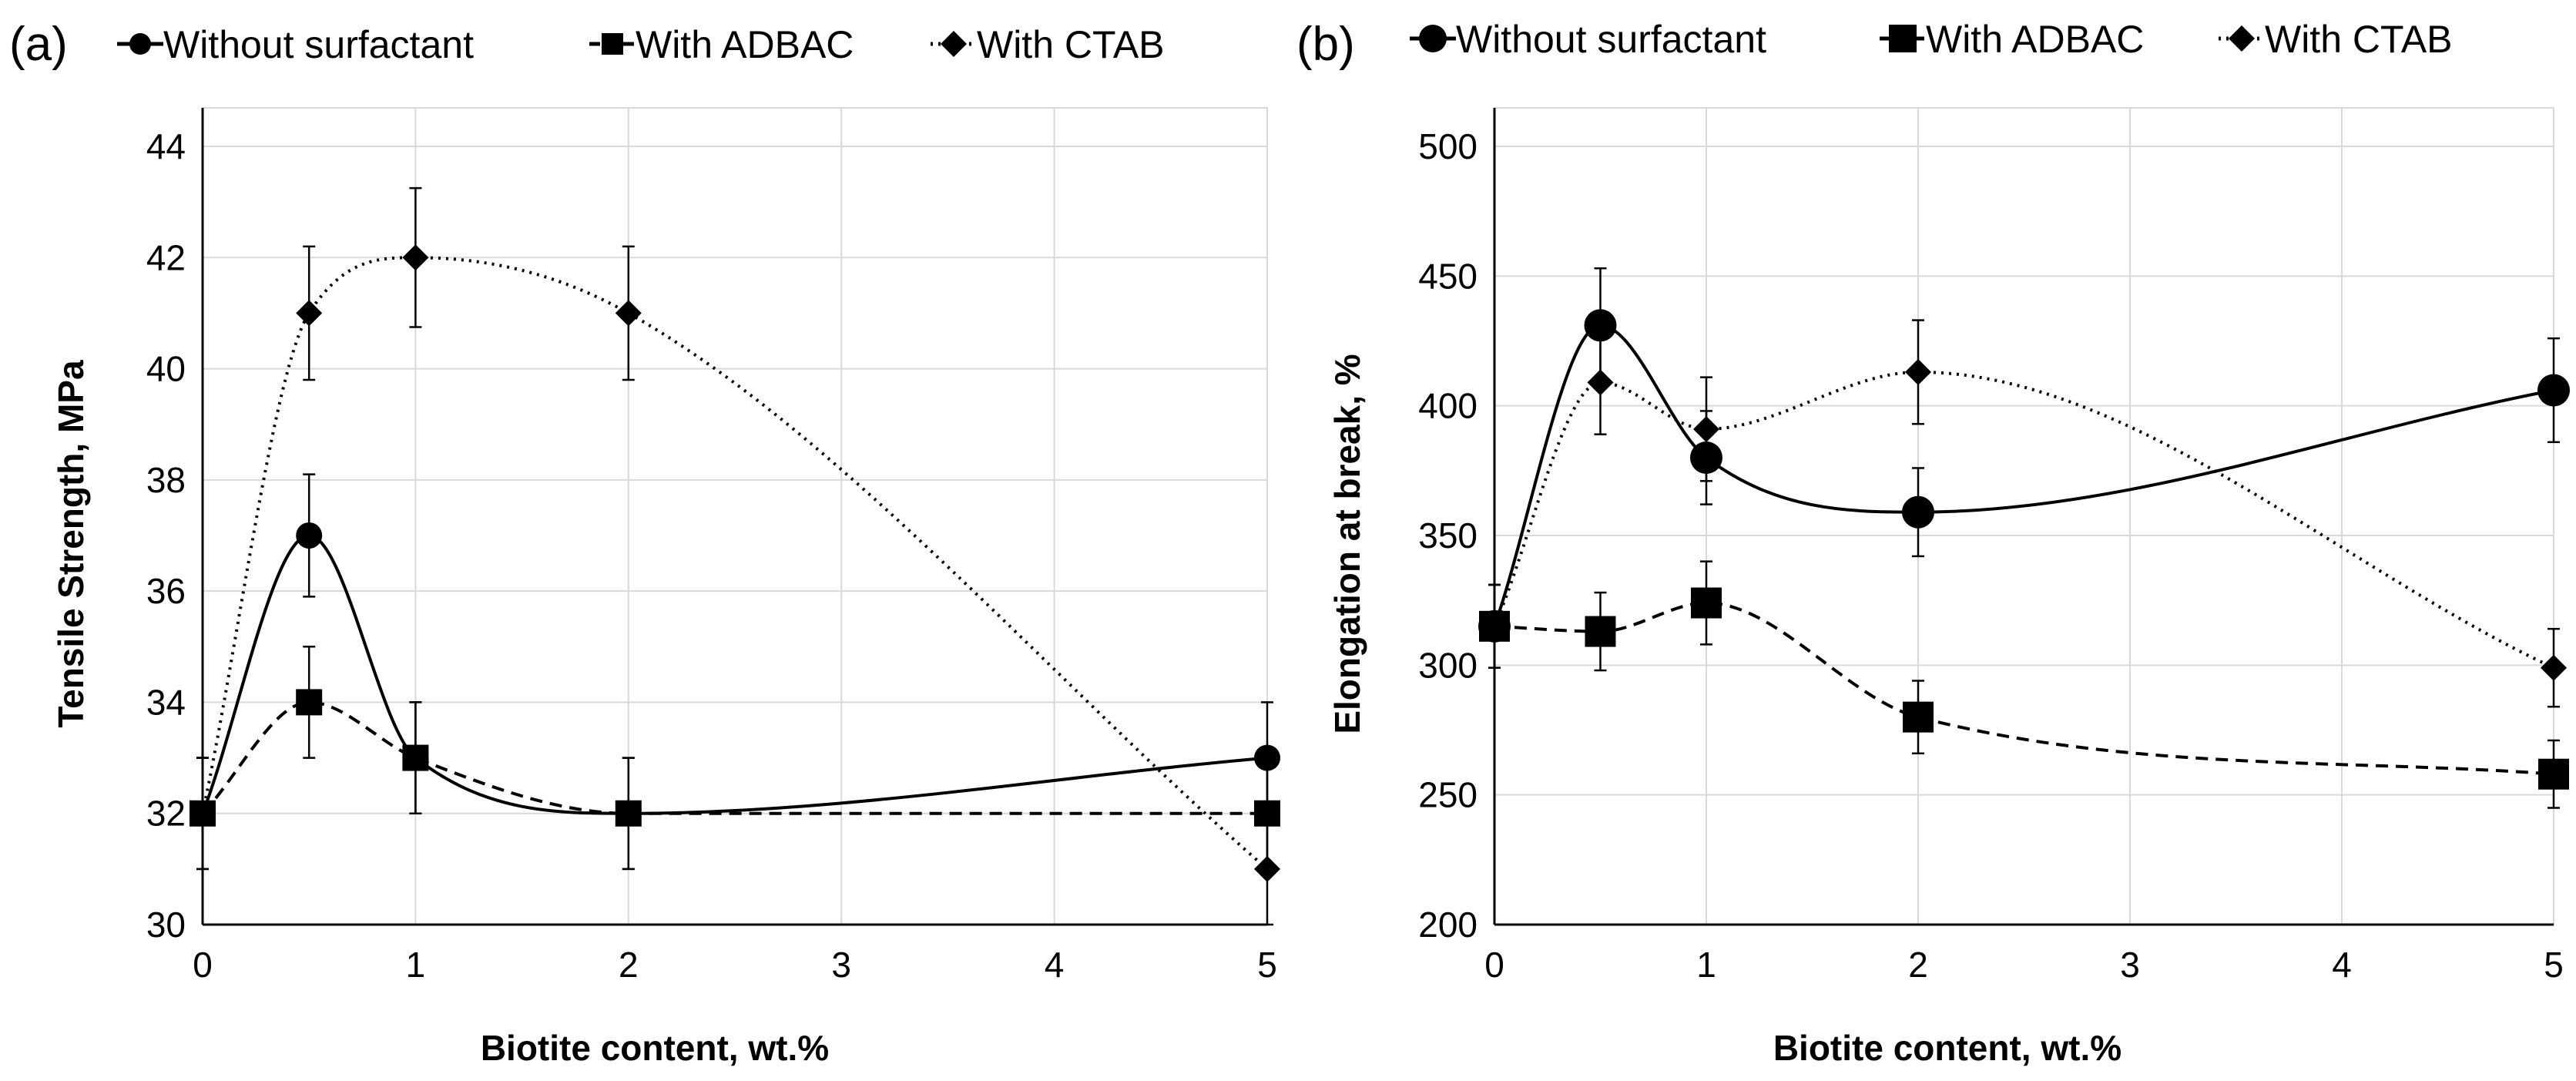  Describe the element at coordinates (166, 146) in the screenshot. I see `y-tick-label: 44` at that location.